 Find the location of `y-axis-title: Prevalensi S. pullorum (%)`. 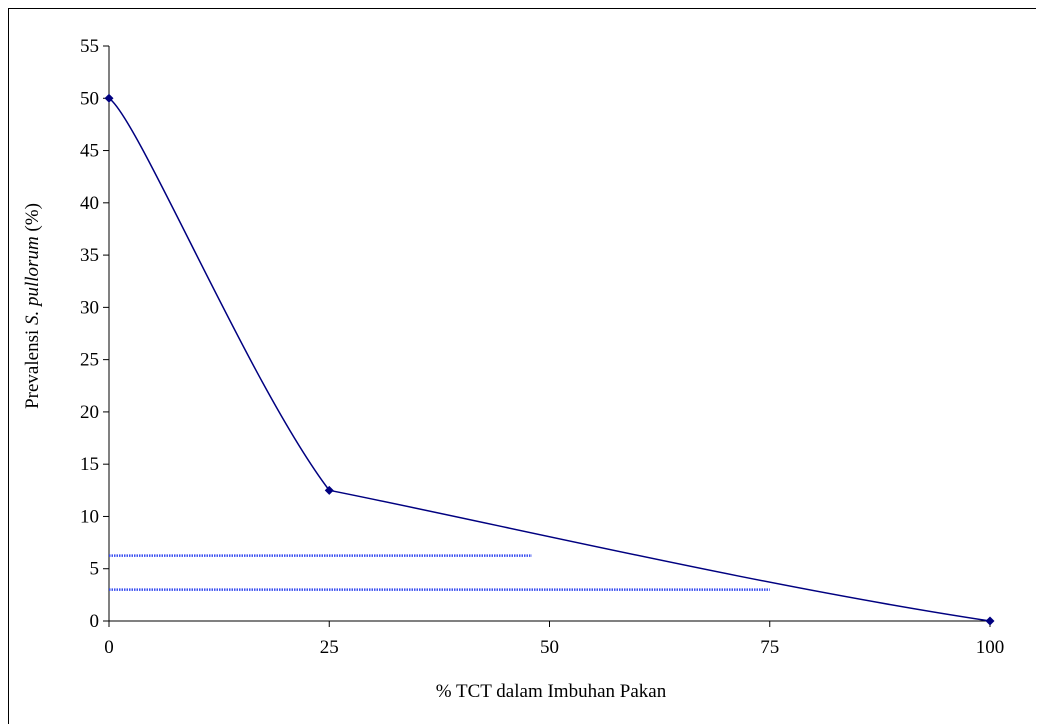

y-axis-title: Prevalensi S. pullorum (%) is located at coordinates (32, 306).